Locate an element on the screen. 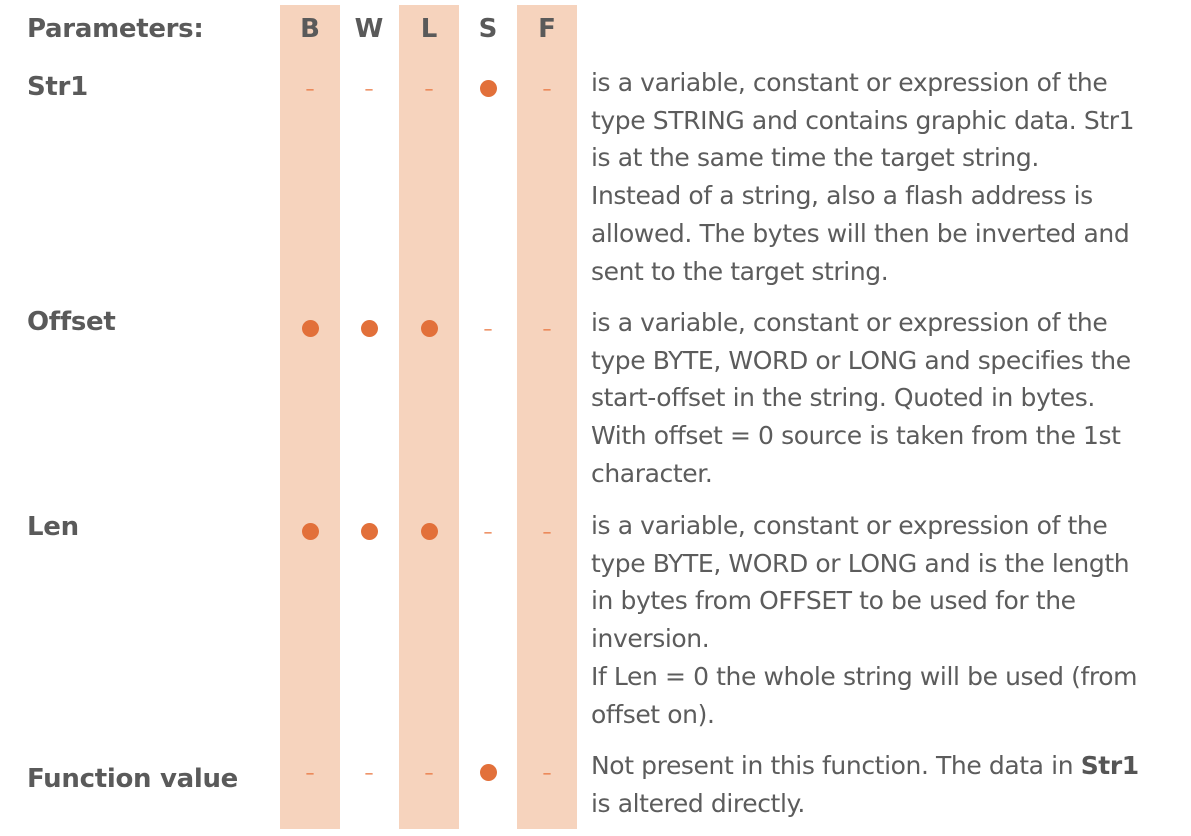 Image resolution: width=1191 pixels, height=836 pixels. mark-offset-f: – is located at coordinates (547, 329).